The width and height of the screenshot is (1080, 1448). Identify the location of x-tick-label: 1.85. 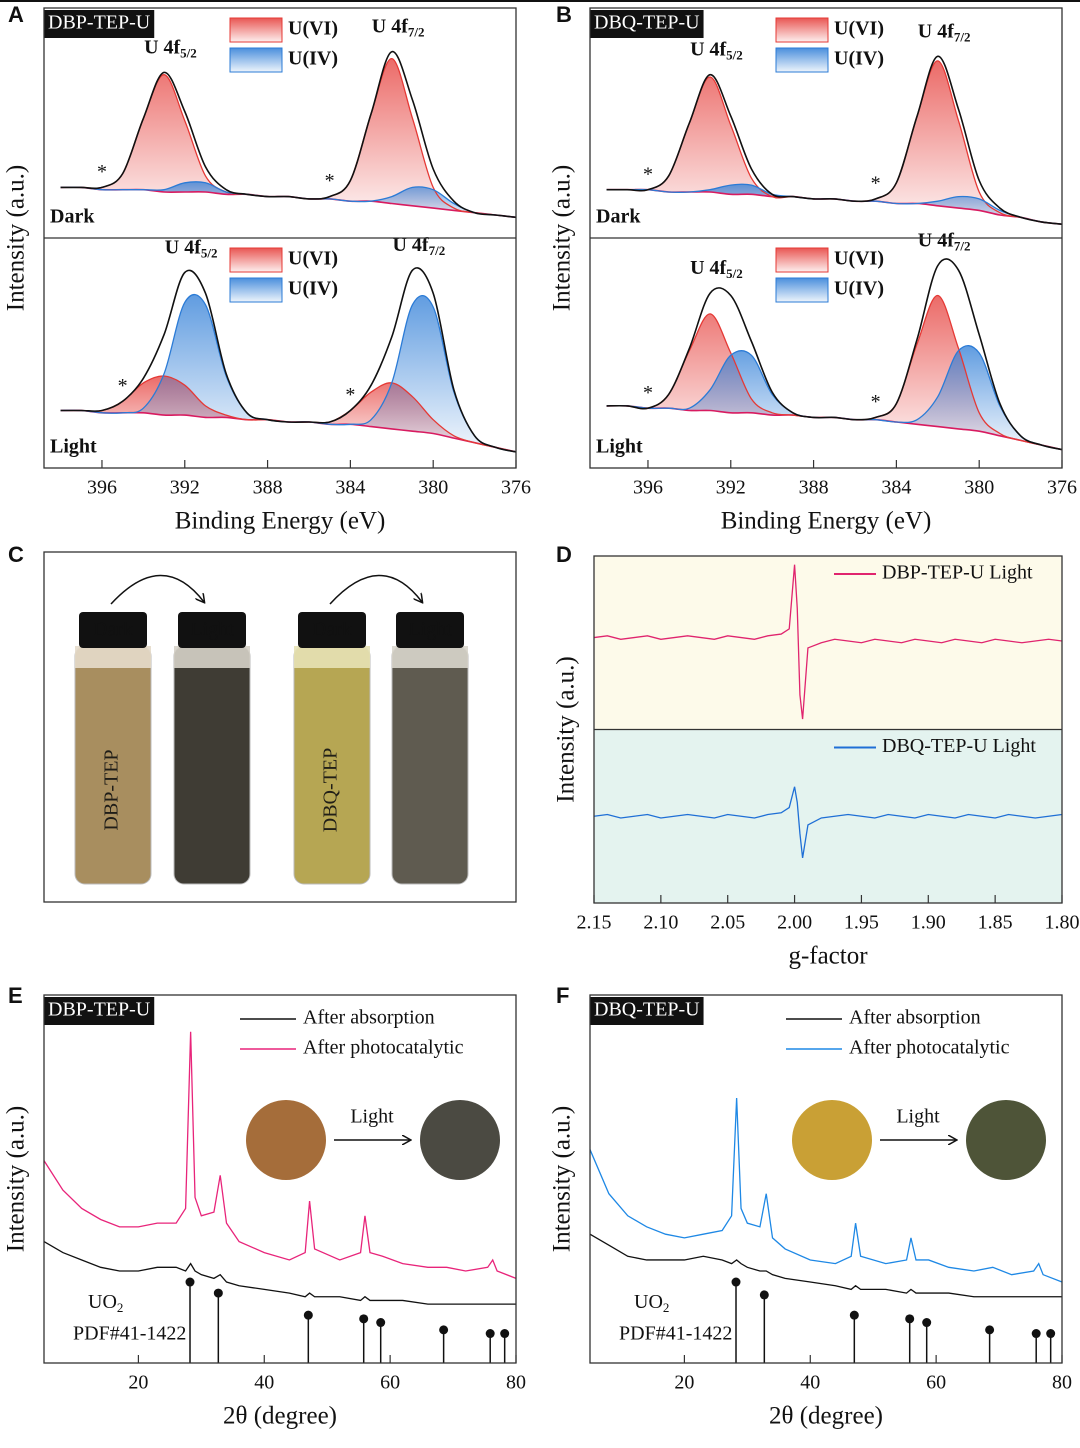
(995, 923).